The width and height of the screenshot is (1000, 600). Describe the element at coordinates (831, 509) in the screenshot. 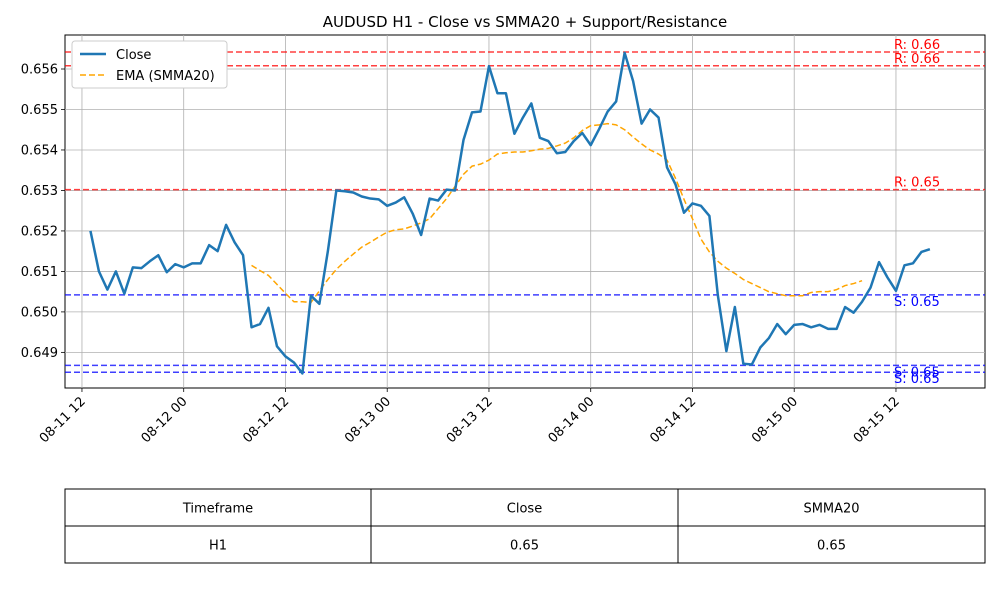

I see `table-header-cell: SMMA20` at that location.